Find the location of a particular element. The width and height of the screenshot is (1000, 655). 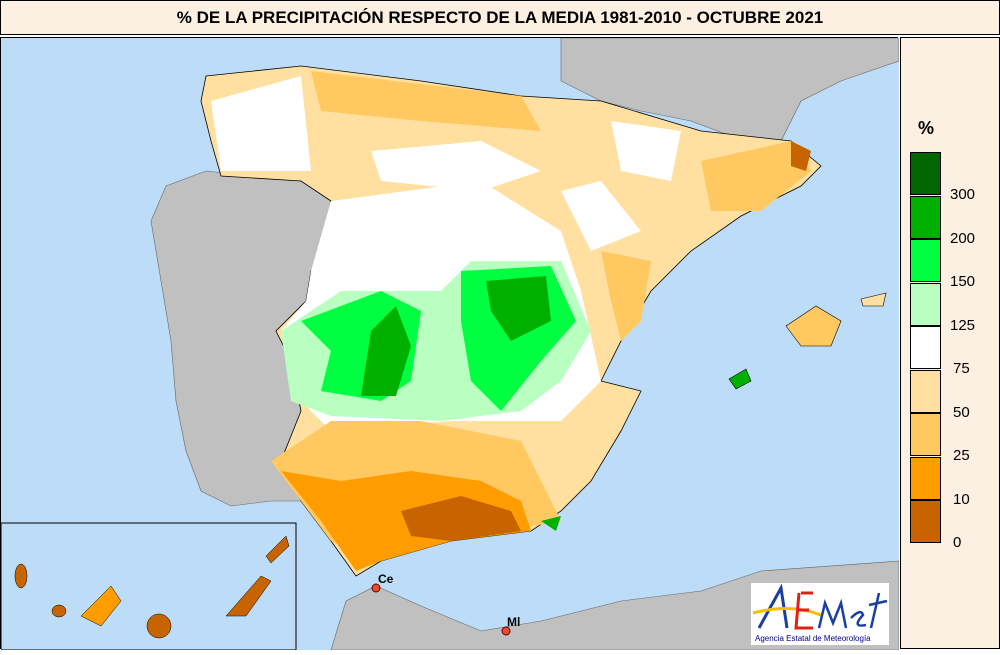

ibiza is located at coordinates (740, 379).